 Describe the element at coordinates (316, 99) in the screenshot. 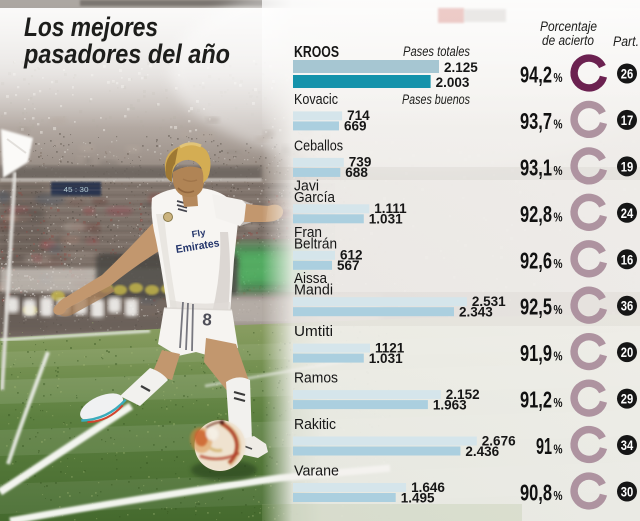

I see `svg-text: Kovacic` at that location.